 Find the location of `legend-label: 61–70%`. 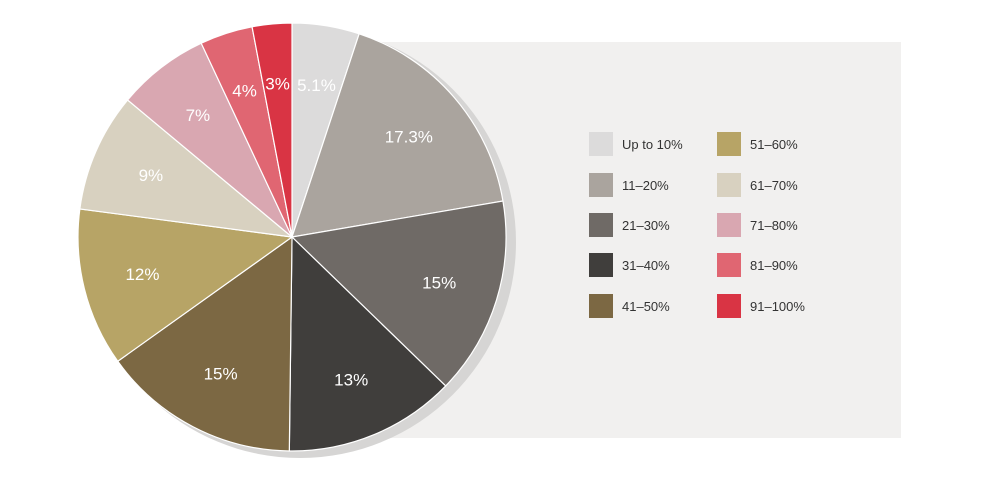

legend-label: 61–70% is located at coordinates (774, 185).